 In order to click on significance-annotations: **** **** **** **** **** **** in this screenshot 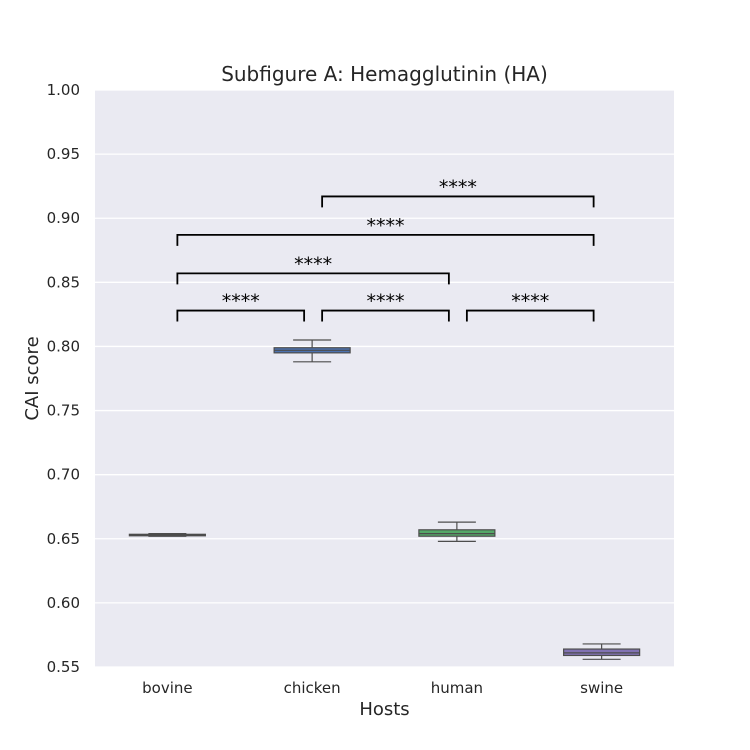, I will do `click(385, 249)`.